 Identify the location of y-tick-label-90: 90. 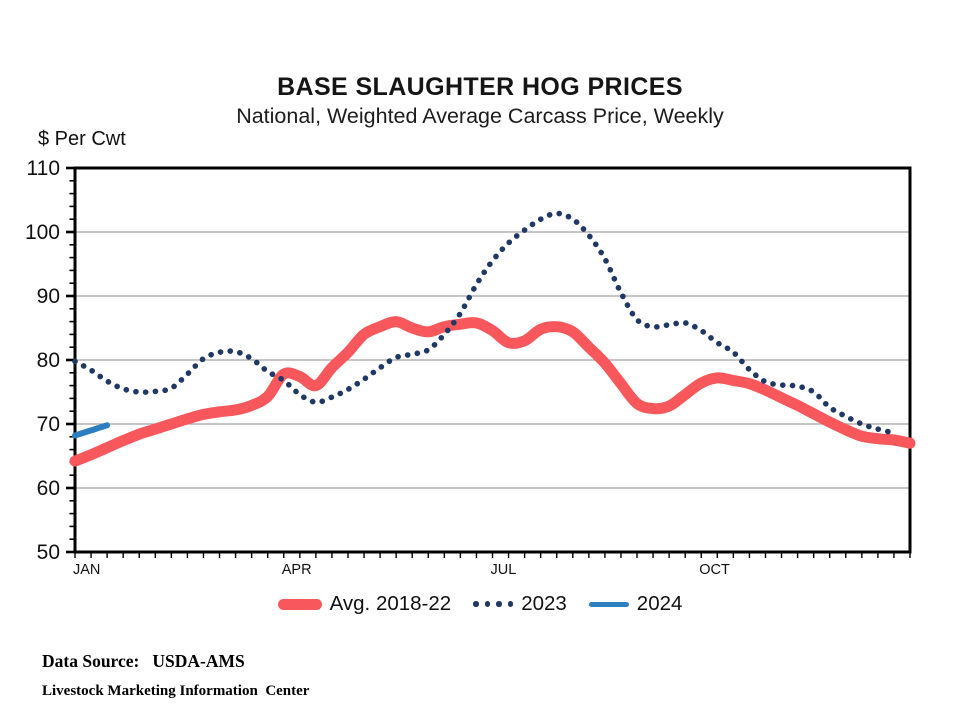
(48, 296).